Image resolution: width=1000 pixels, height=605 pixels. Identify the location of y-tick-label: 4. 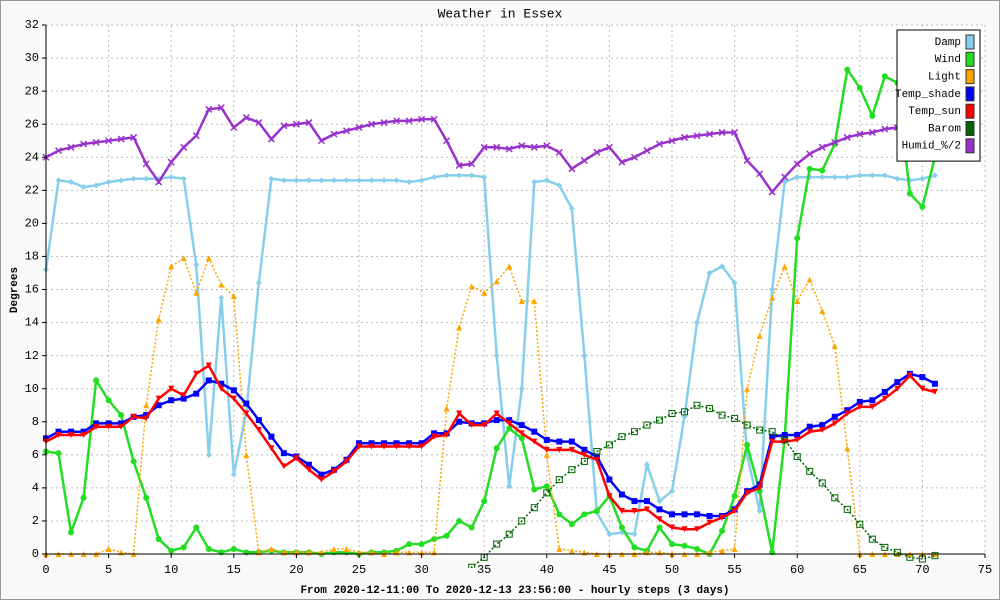
(35, 488).